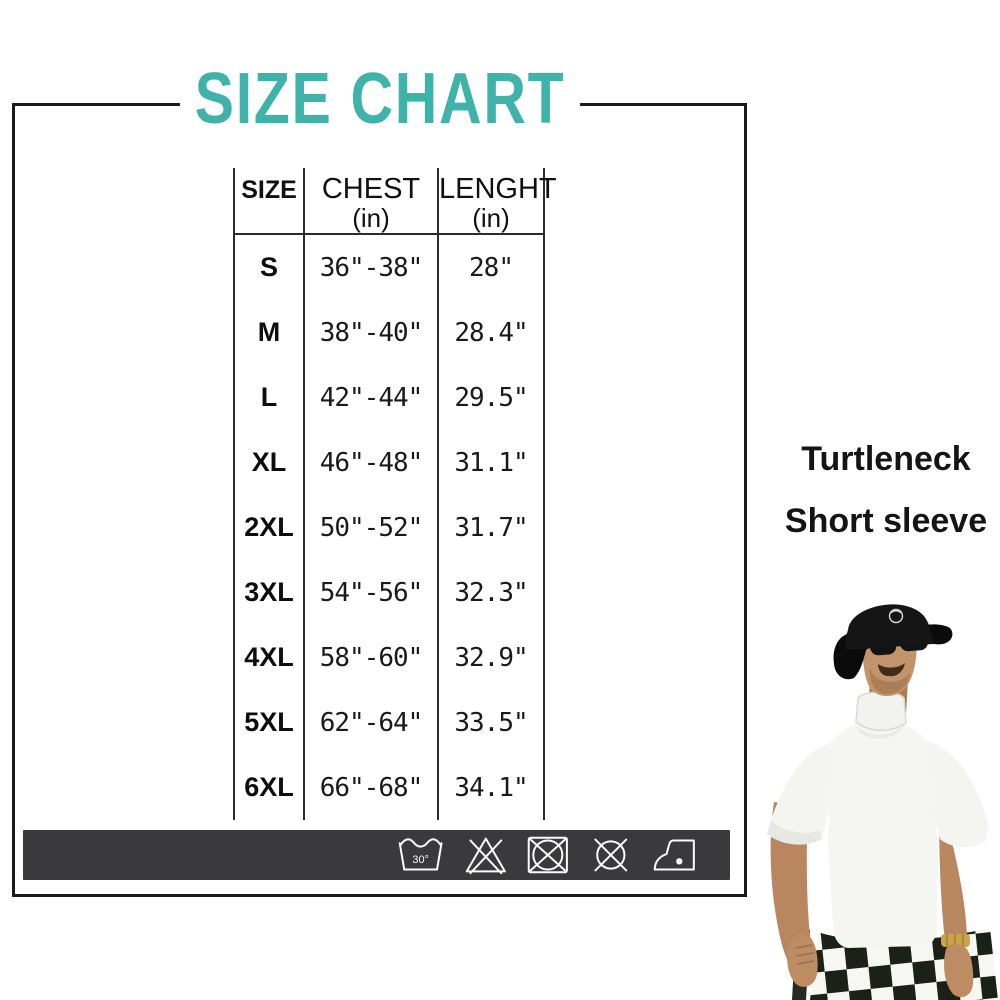 Image resolution: width=1000 pixels, height=1000 pixels. Describe the element at coordinates (370, 787) in the screenshot. I see `chest-cell: 66"-68"` at that location.